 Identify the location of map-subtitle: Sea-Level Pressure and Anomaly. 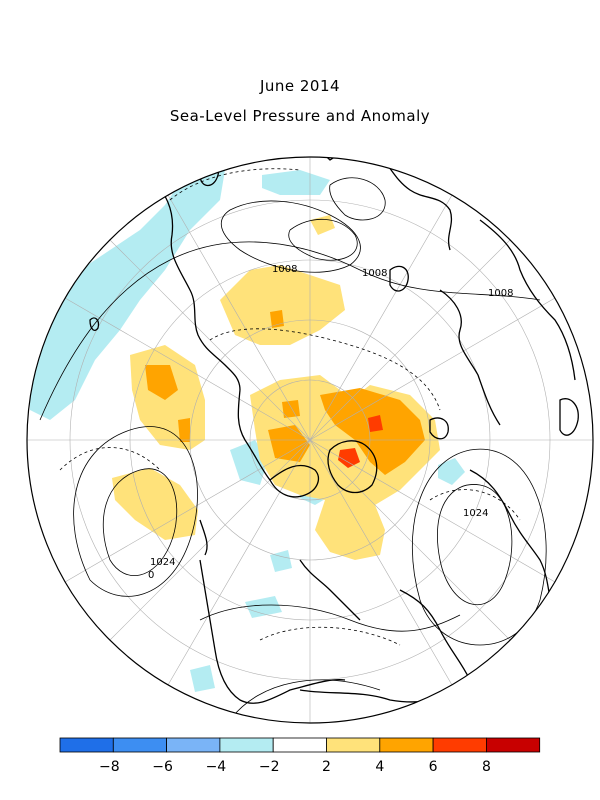
(300, 116).